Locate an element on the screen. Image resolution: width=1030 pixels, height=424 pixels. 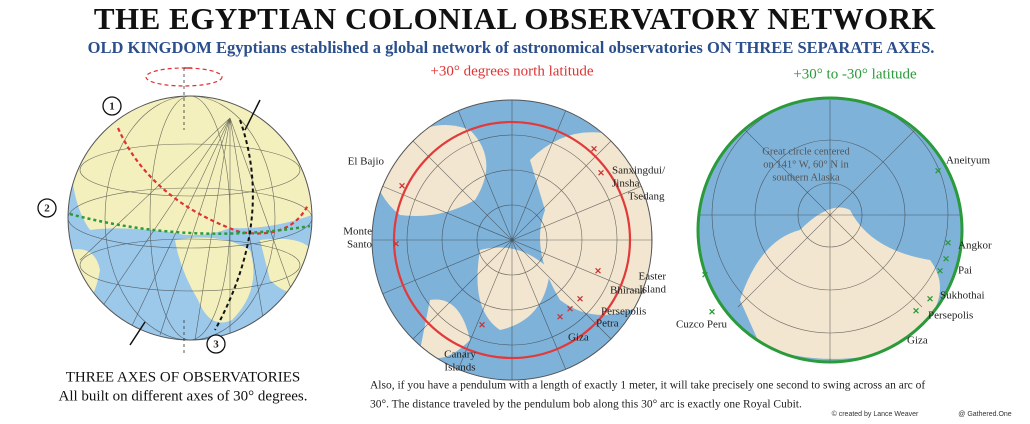
site-label: El Bajio is located at coordinates (366, 162).